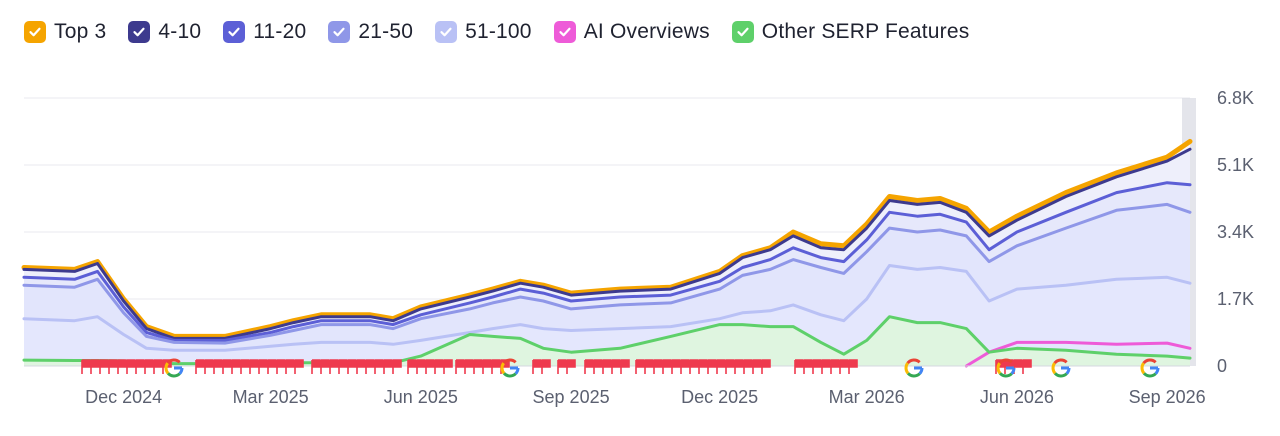  I want to click on legend-label: 21-50, so click(386, 31).